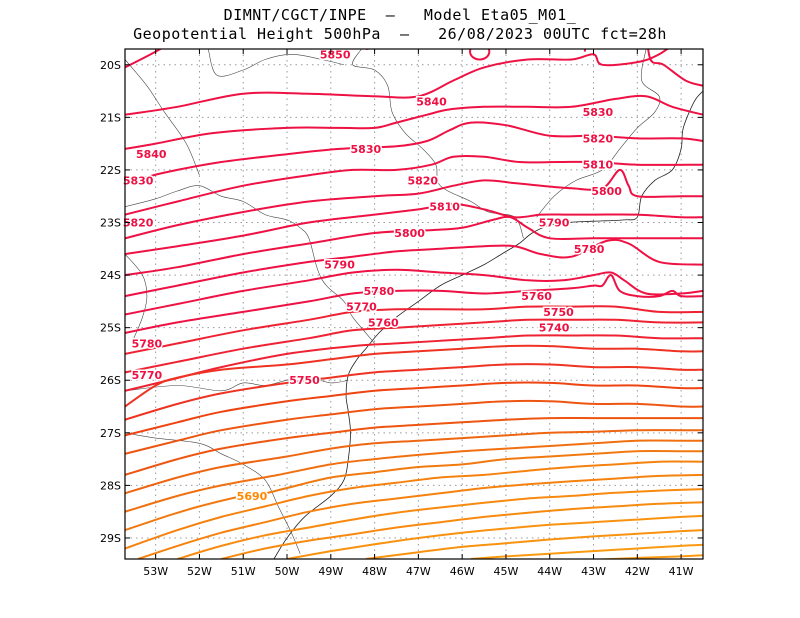 The image size is (800, 618). What do you see at coordinates (330, 571) in the screenshot?
I see `lon-tick-label: 49W` at bounding box center [330, 571].